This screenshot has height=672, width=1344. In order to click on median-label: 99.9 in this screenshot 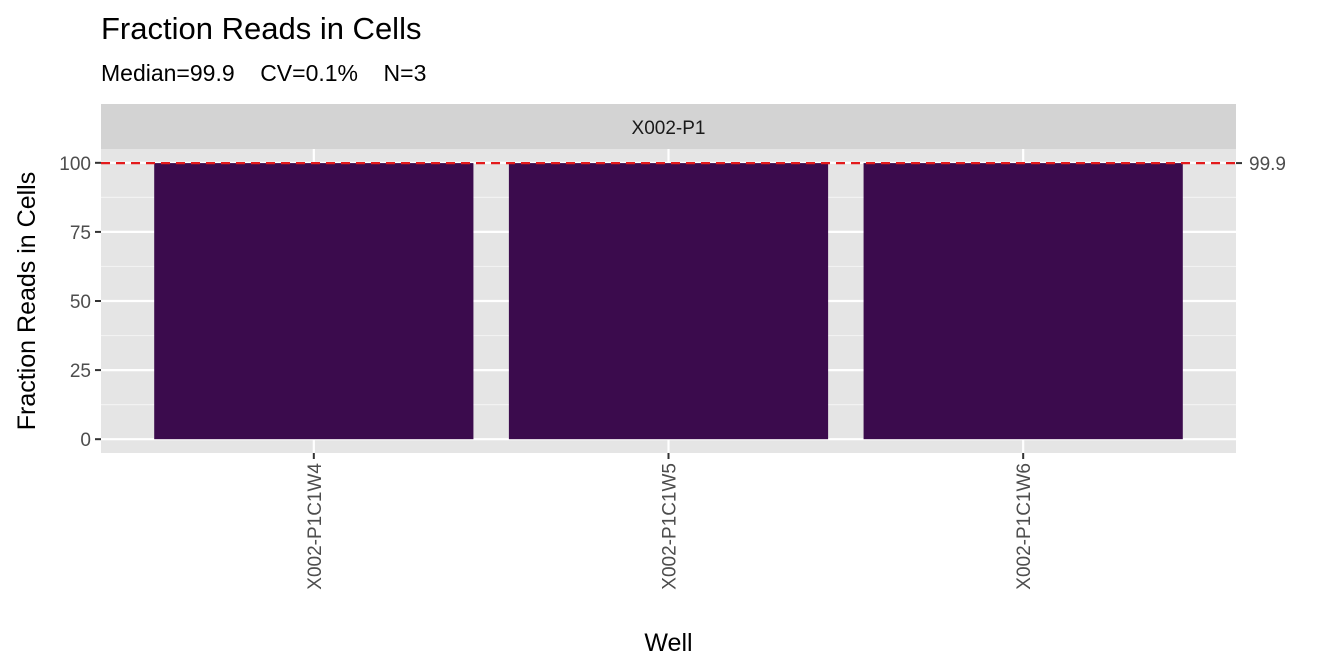, I will do `click(1267, 164)`.